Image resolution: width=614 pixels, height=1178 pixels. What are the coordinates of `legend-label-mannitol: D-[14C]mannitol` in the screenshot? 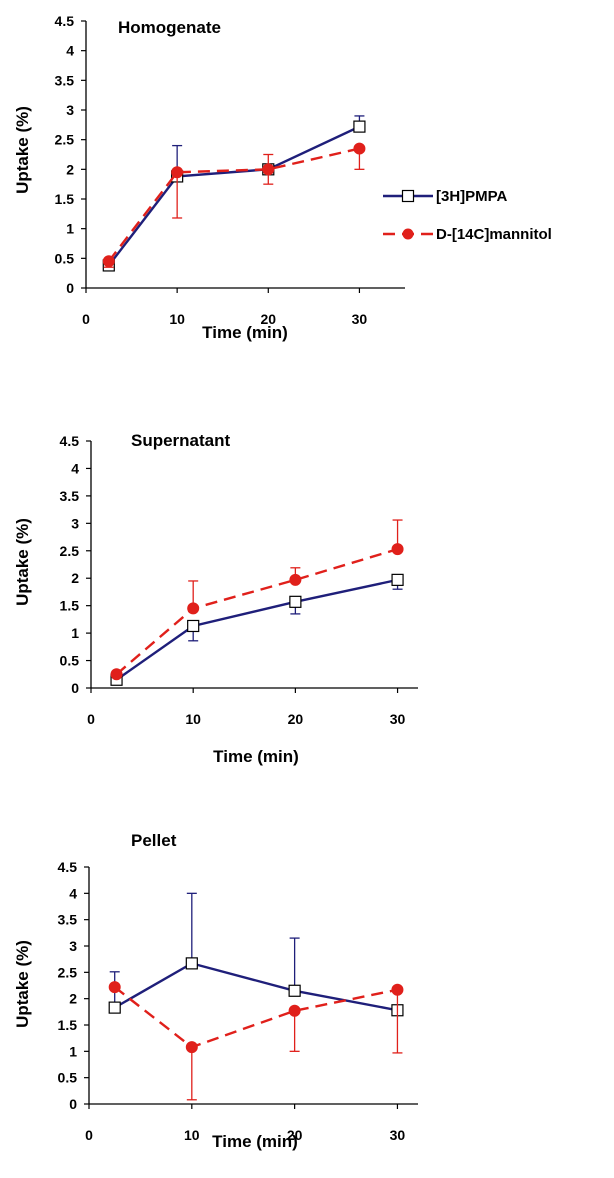 It's located at (494, 234).